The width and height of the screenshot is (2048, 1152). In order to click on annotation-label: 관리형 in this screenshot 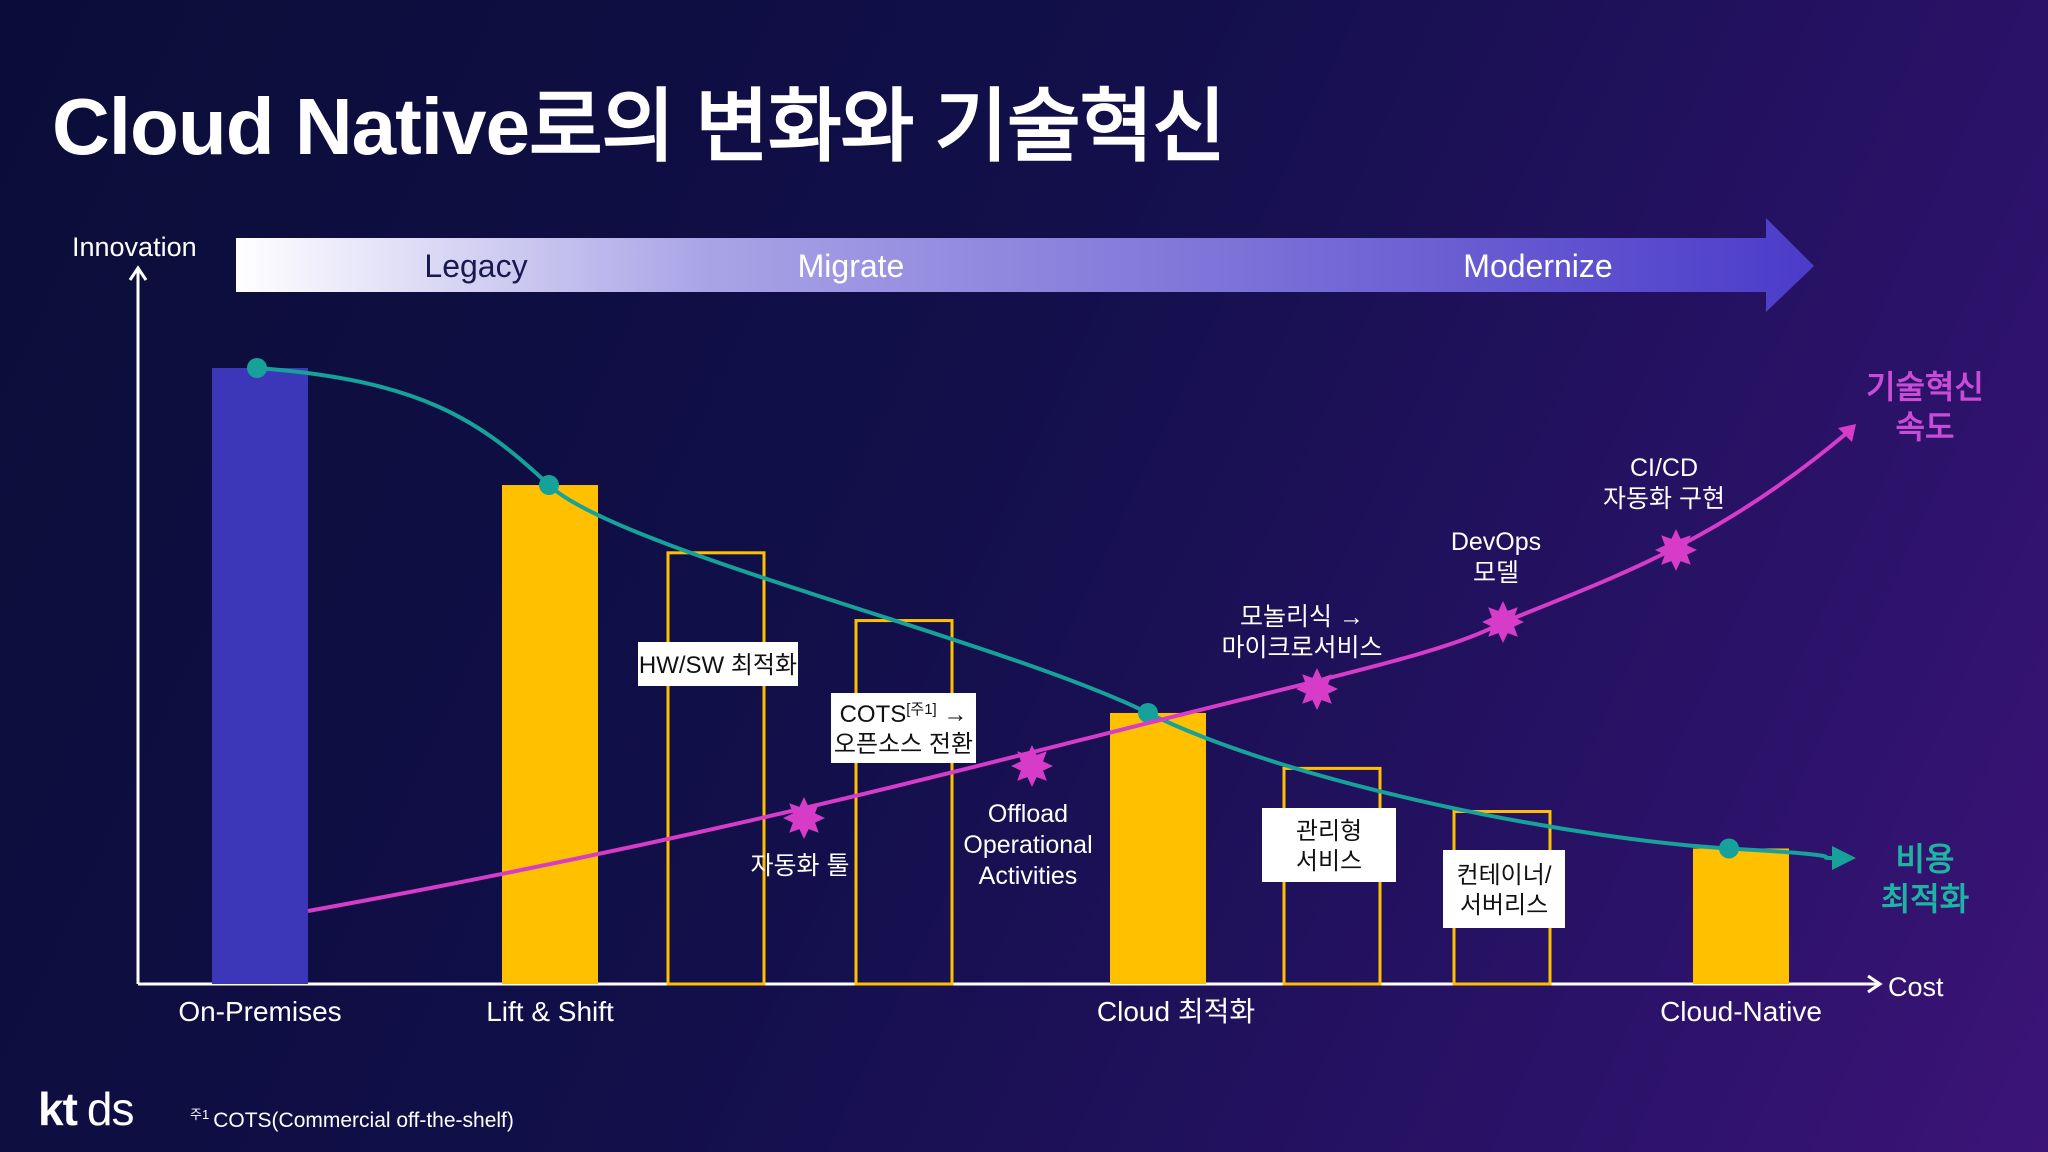, I will do `click(1329, 831)`.